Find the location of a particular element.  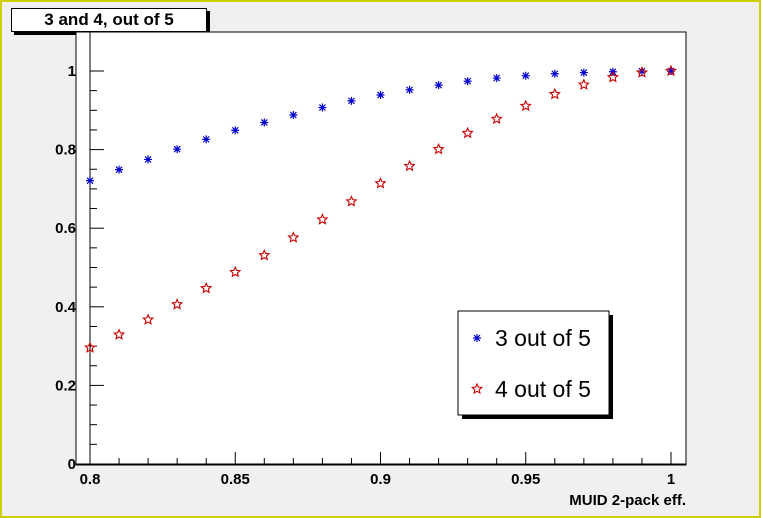

x-tick-label: 0.9 is located at coordinates (380, 479).